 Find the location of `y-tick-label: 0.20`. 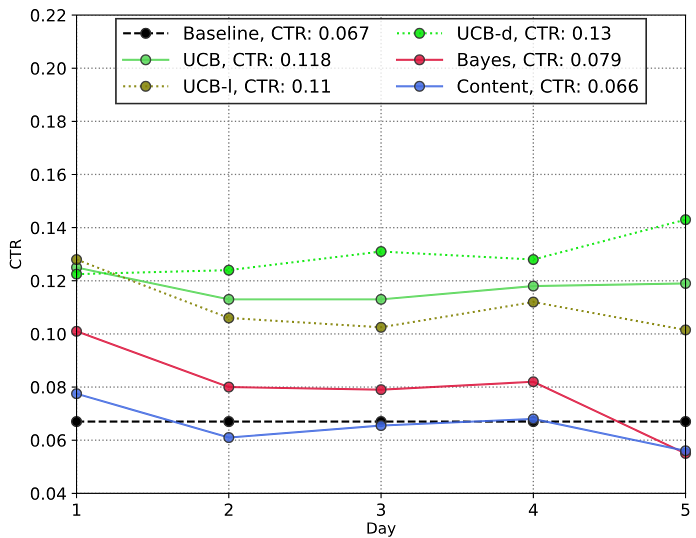

y-tick-label: 0.20 is located at coordinates (48, 68).